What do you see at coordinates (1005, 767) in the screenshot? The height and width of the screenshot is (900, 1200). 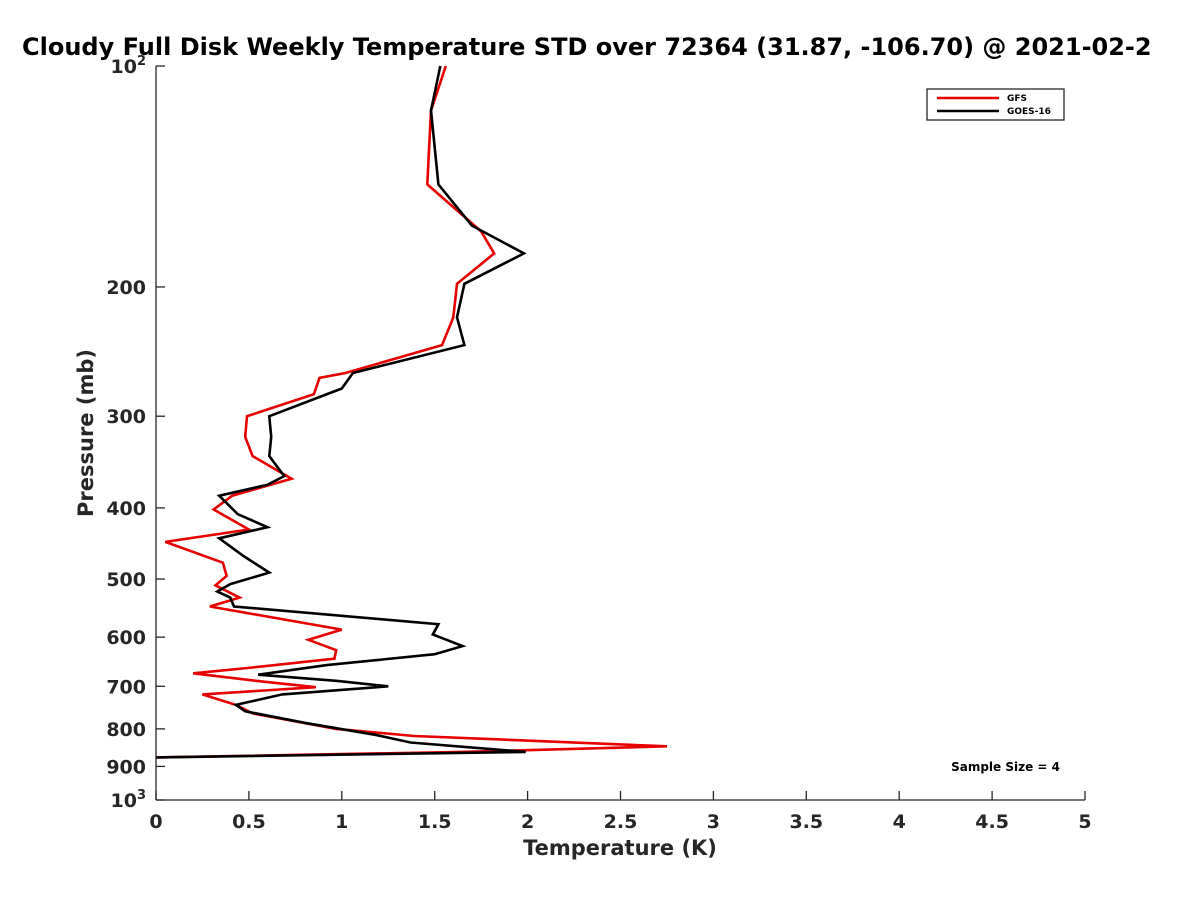 I see `sample-size-annotation: Sample Size = 4` at bounding box center [1005, 767].